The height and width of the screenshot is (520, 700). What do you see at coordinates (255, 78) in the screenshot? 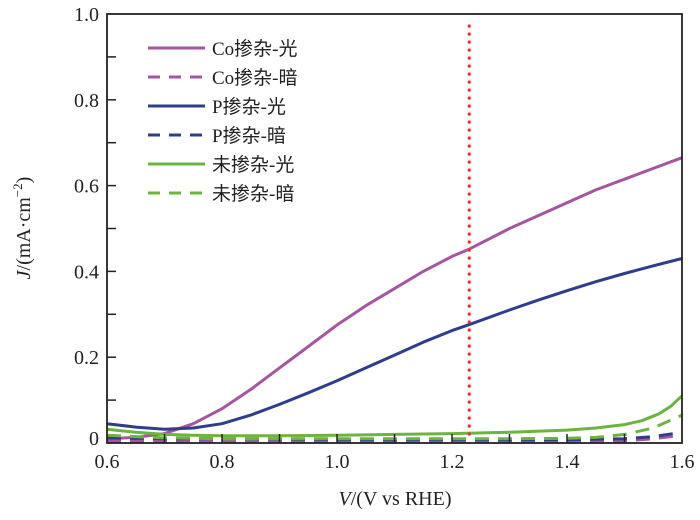
I see `legend-label: Co掺杂-暗` at bounding box center [255, 78].